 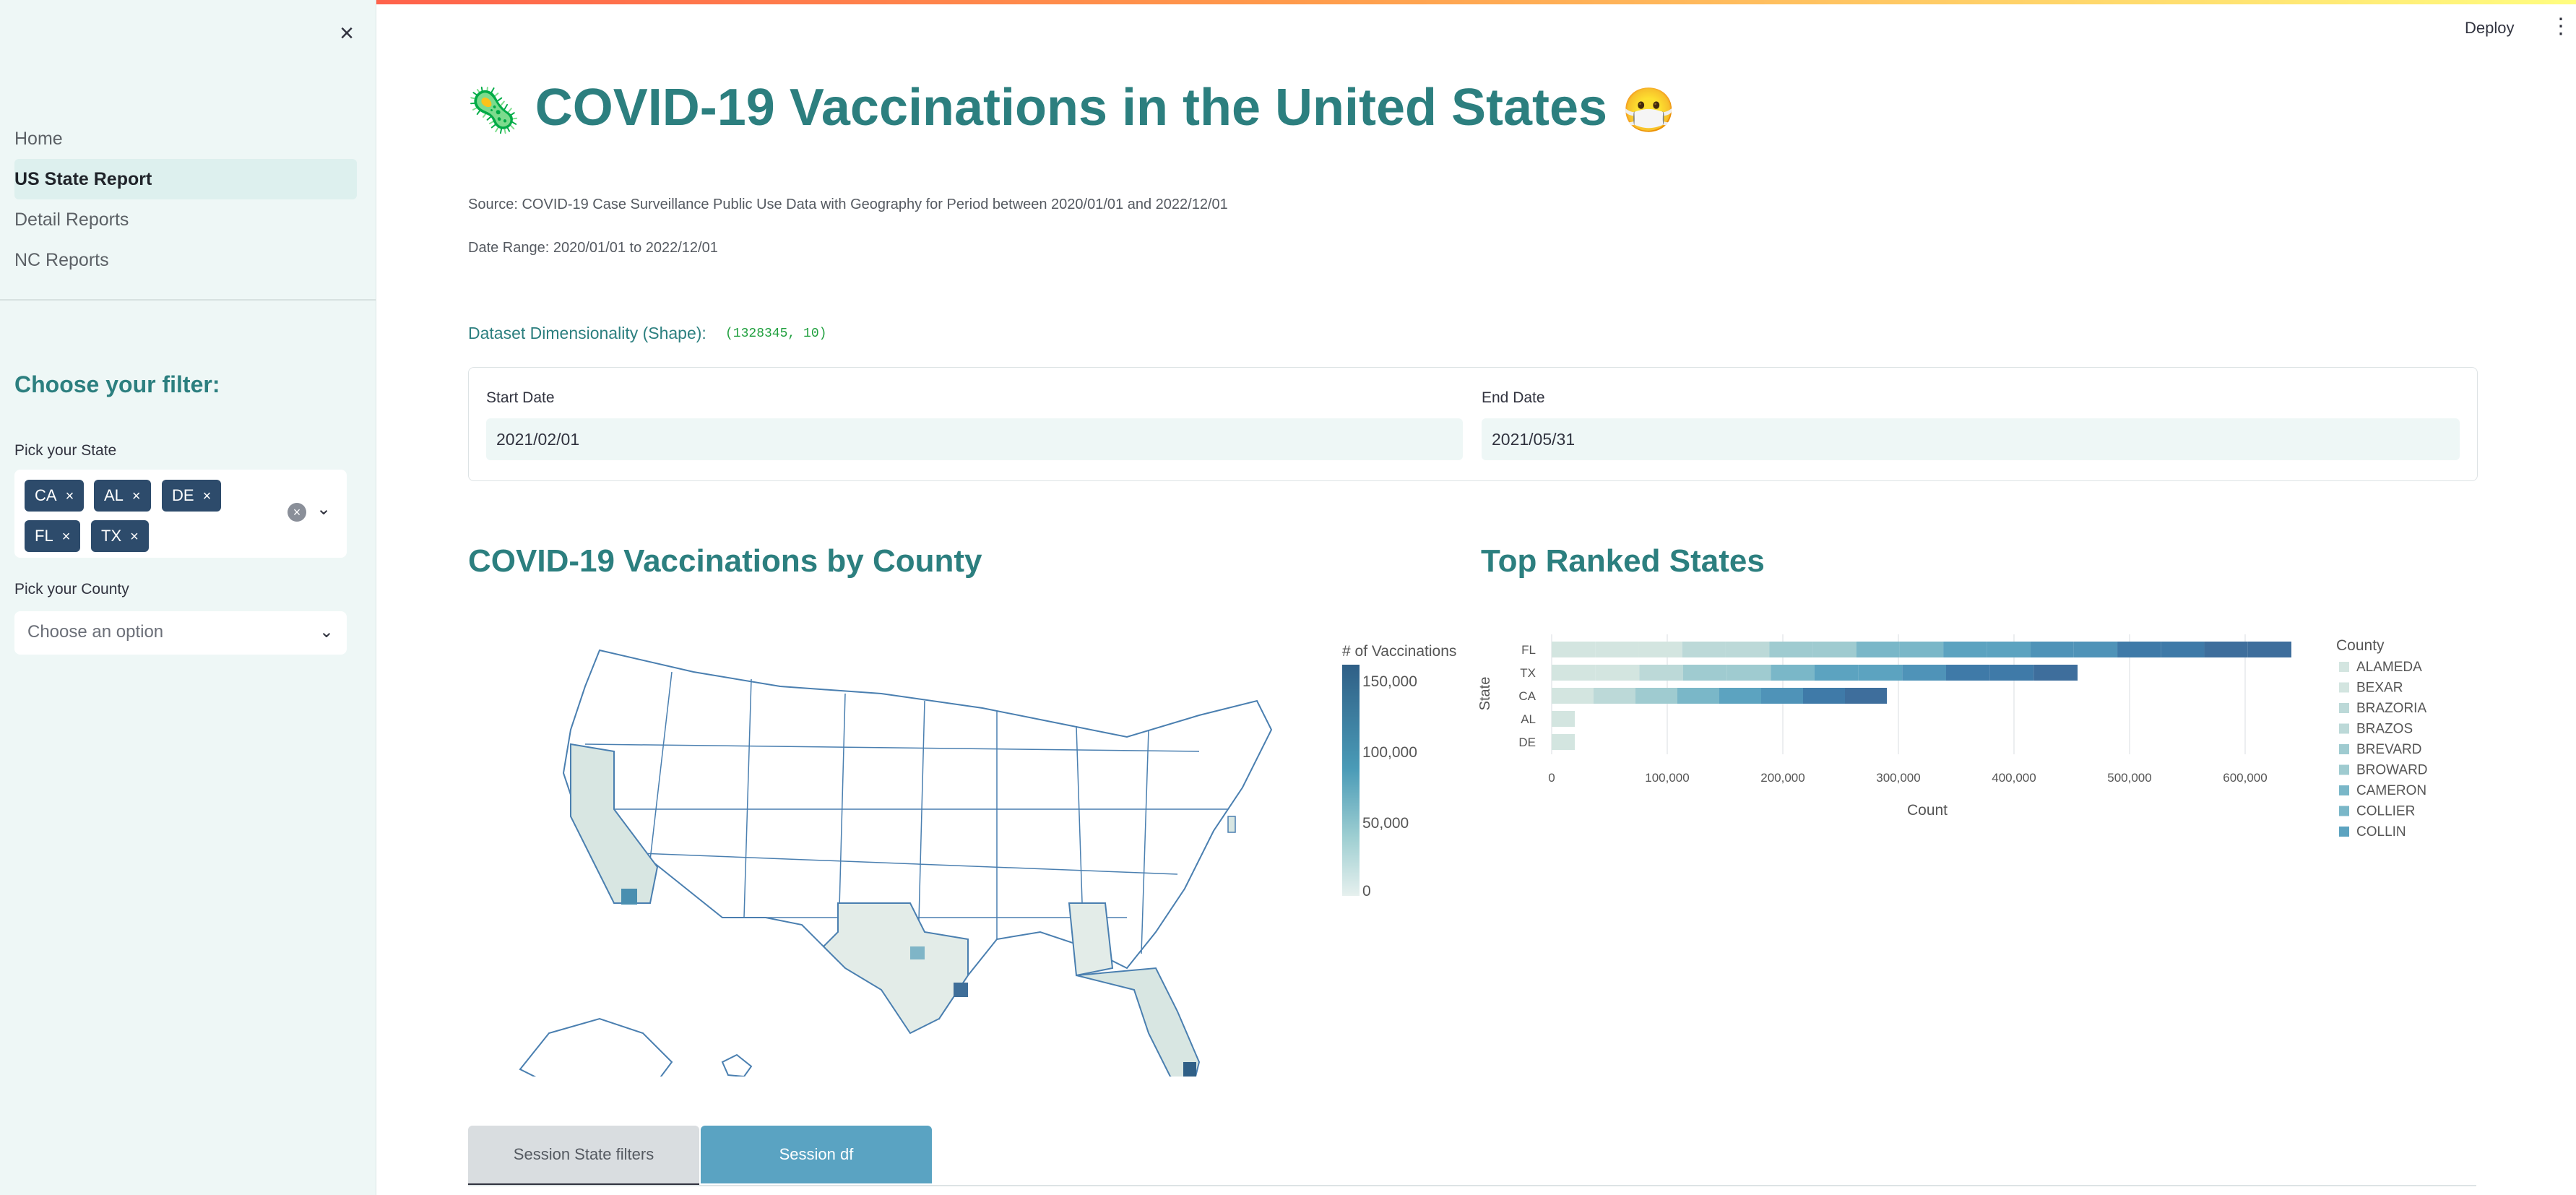 I want to click on legend-item: BRAZORIA, so click(x=2391, y=708).